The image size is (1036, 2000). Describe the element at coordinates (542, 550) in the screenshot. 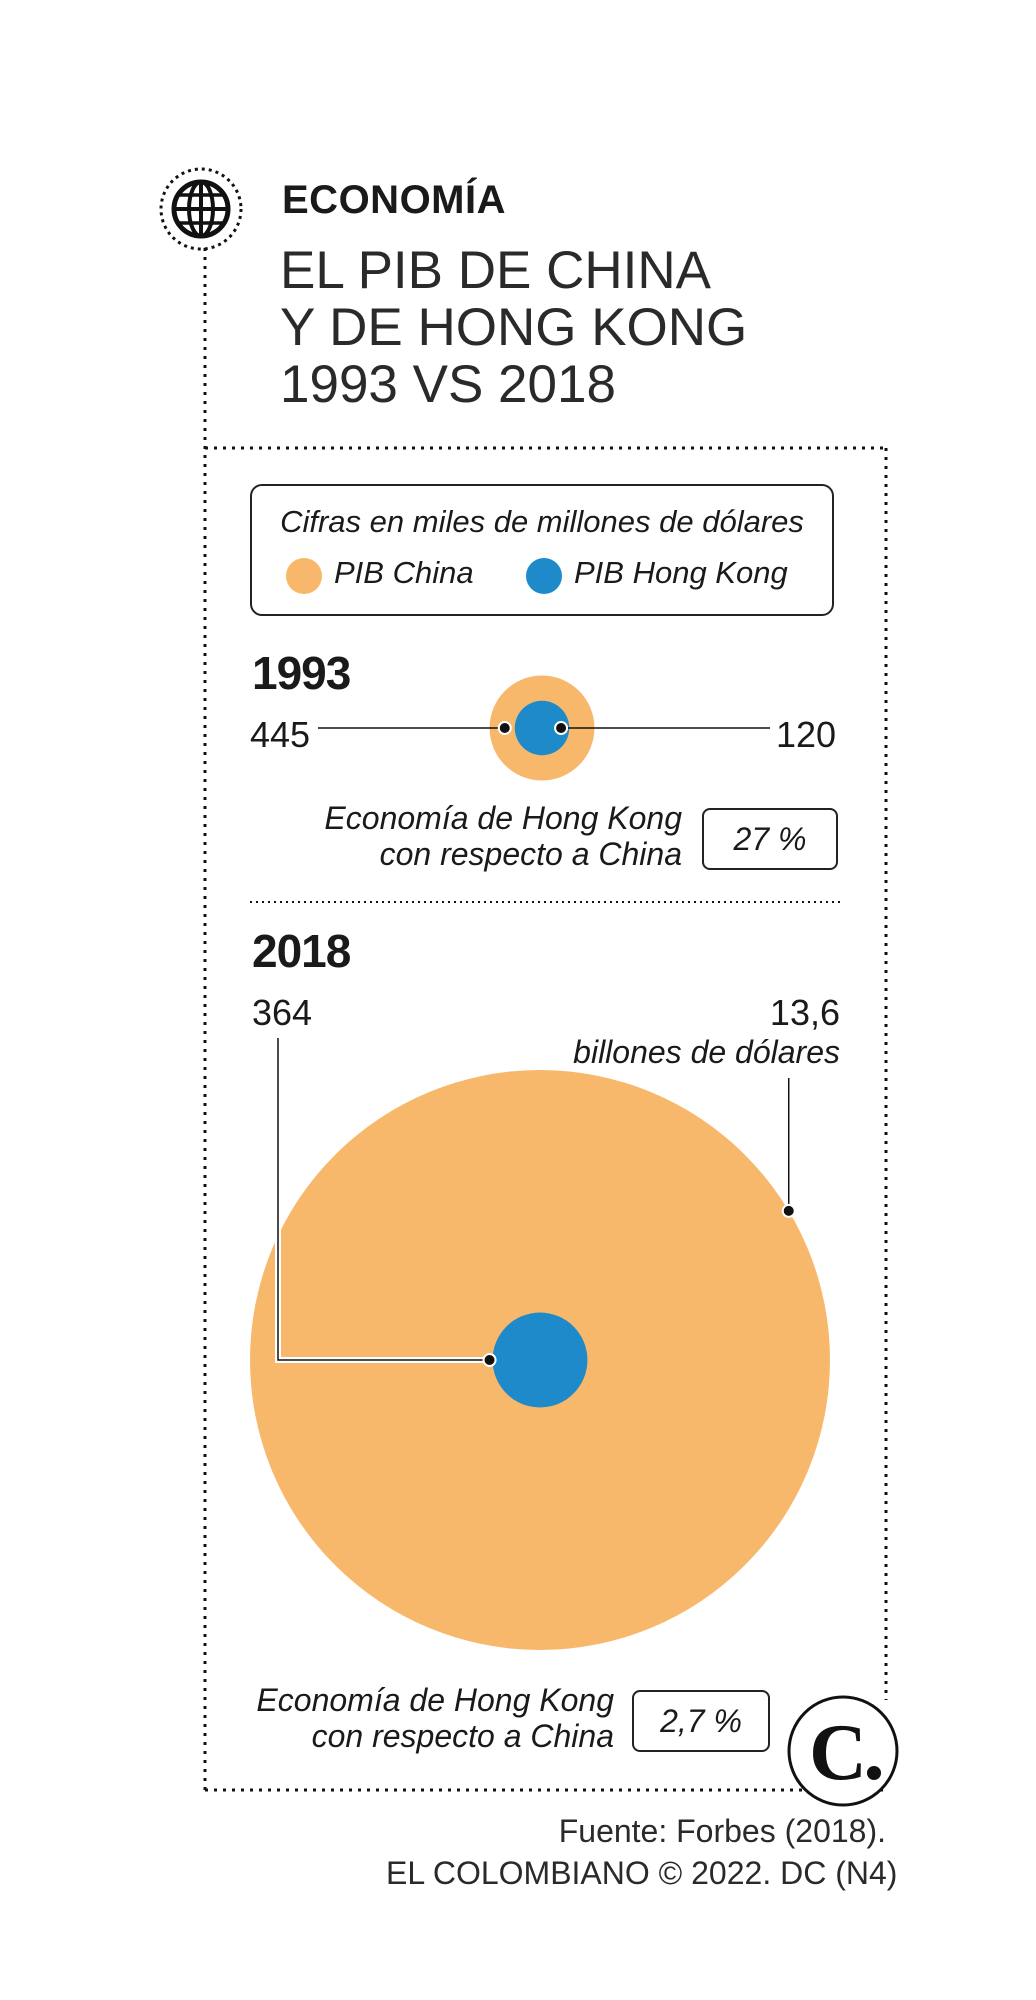

I see `legend-box` at that location.